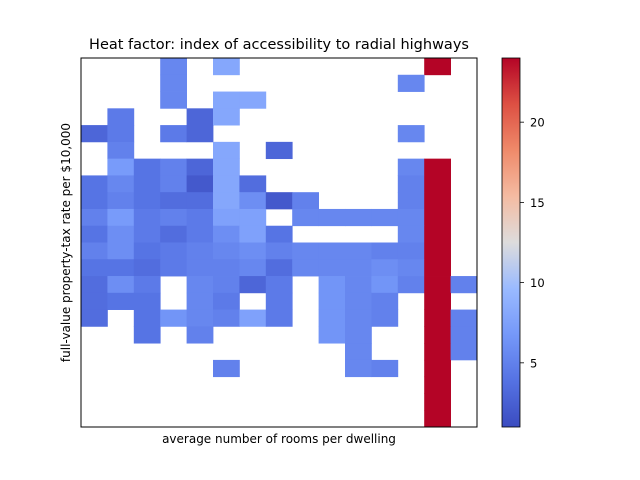 The width and height of the screenshot is (640, 480). I want to click on colorbar-tick-label: 20, so click(537, 123).